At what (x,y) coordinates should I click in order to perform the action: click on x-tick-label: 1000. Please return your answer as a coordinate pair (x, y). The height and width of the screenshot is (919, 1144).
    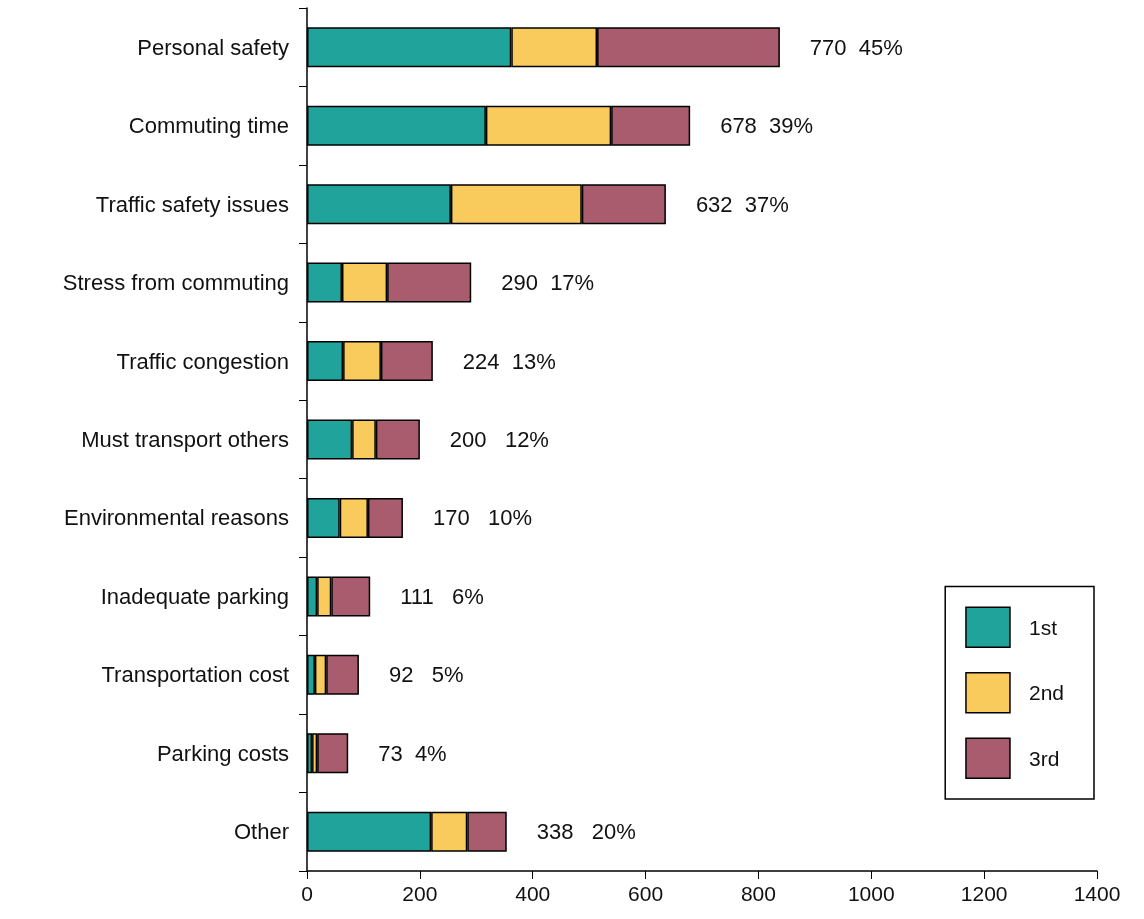
    Looking at the image, I should click on (871, 893).